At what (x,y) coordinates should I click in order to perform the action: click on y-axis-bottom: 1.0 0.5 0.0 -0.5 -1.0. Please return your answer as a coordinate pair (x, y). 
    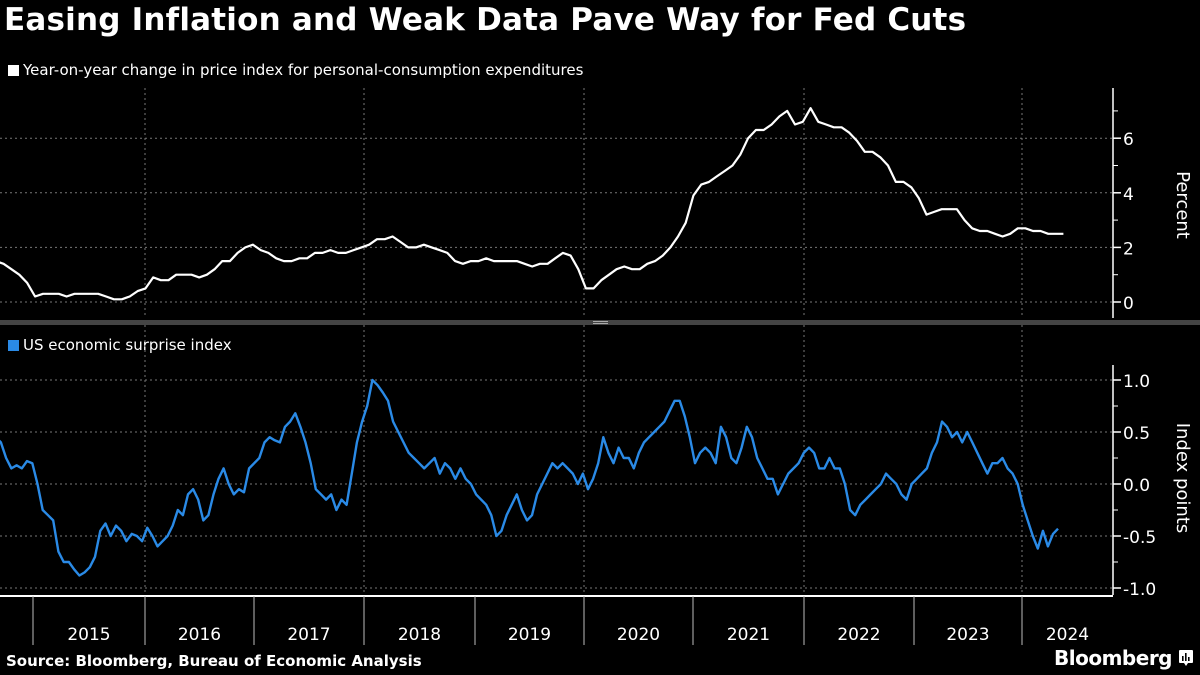
    Looking at the image, I should click on (1134, 482).